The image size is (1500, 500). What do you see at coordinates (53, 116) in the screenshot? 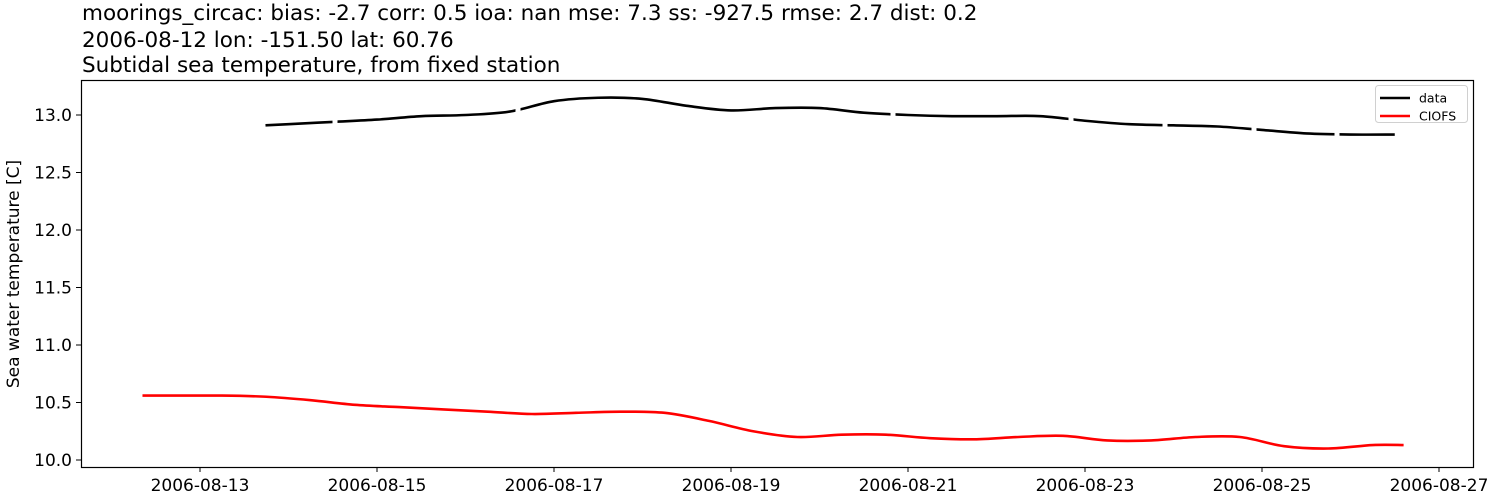
I see `y-tick-label: 13.0` at bounding box center [53, 116].